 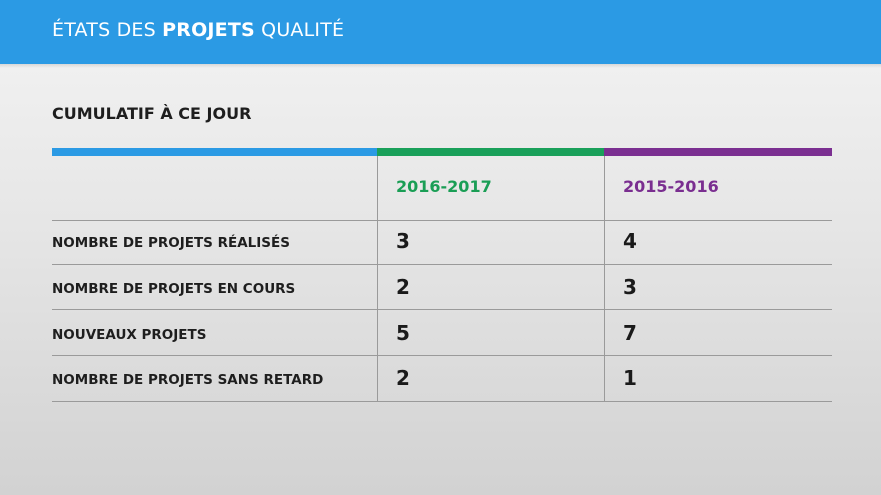 What do you see at coordinates (671, 186) in the screenshot?
I see `column-header-2015-2016: 2015-2016` at bounding box center [671, 186].